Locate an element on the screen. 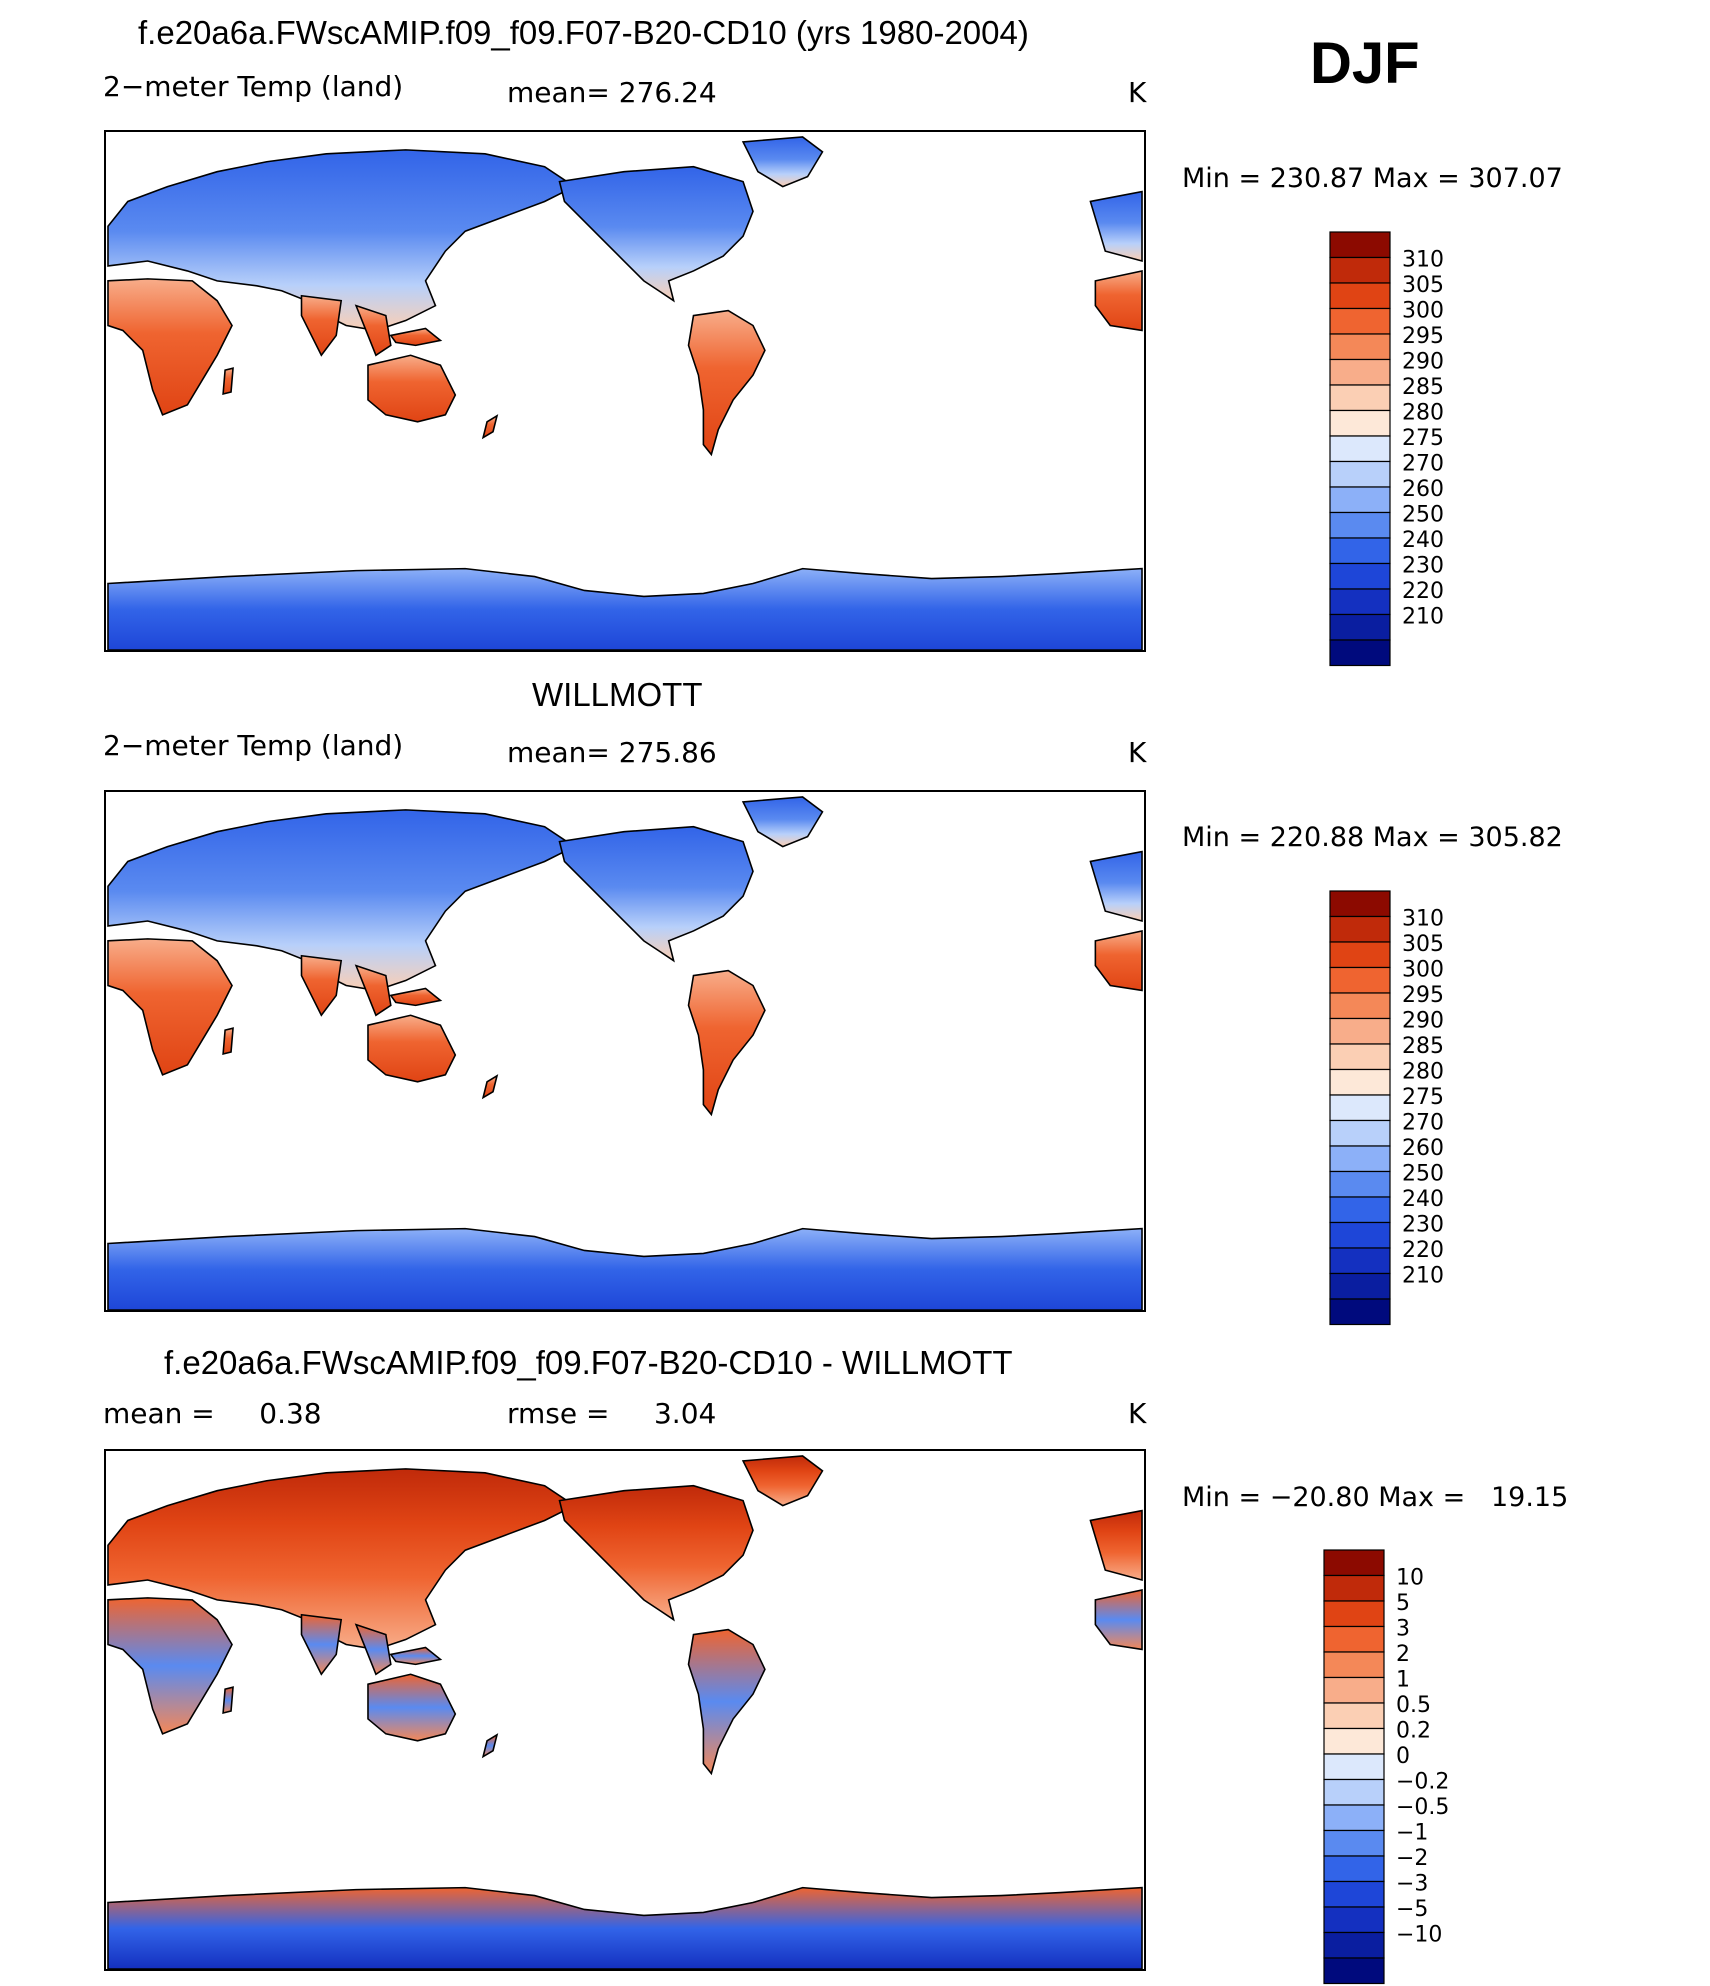  panel-2-variable-label: 2−meter Temp (land) is located at coordinates (253, 745).